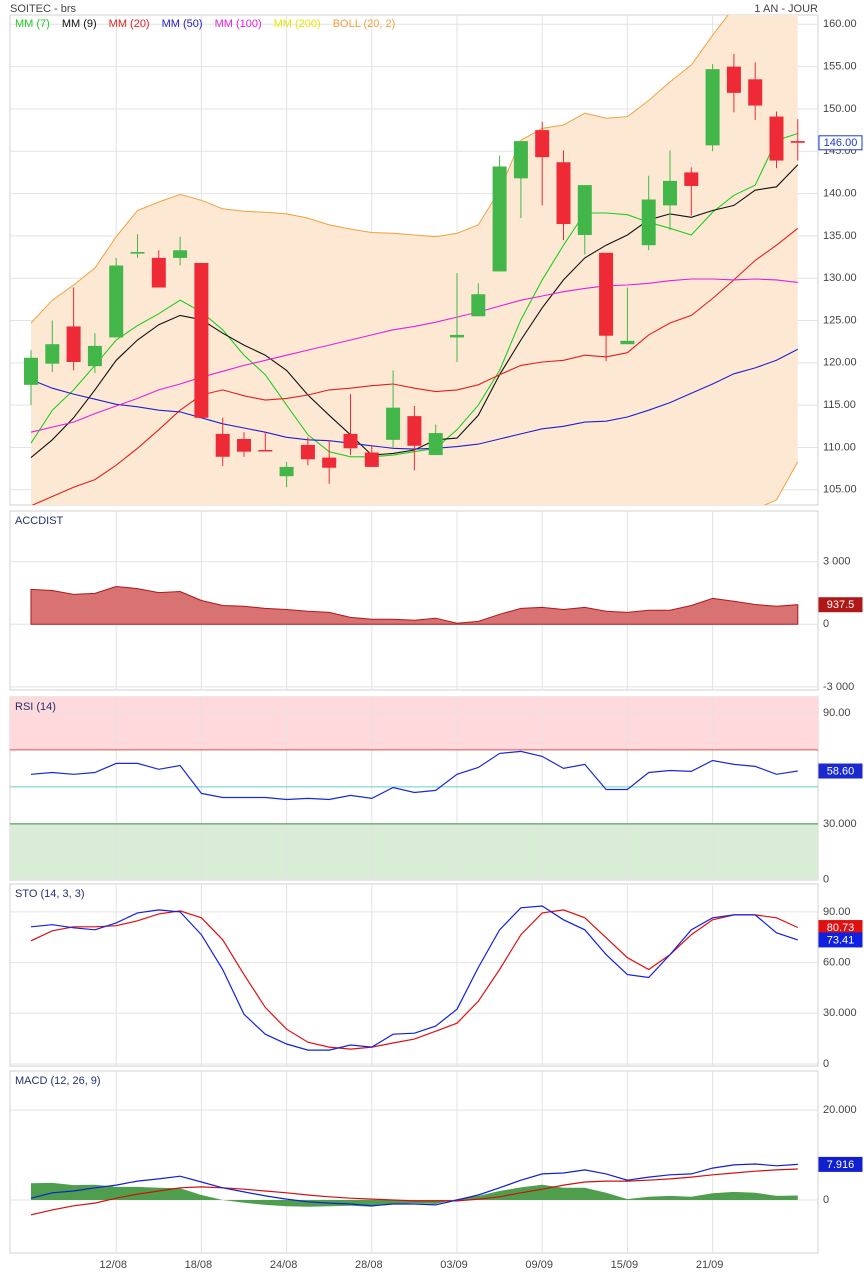  Describe the element at coordinates (454, 1265) in the screenshot. I see `x-tick-label: 03/09` at that location.